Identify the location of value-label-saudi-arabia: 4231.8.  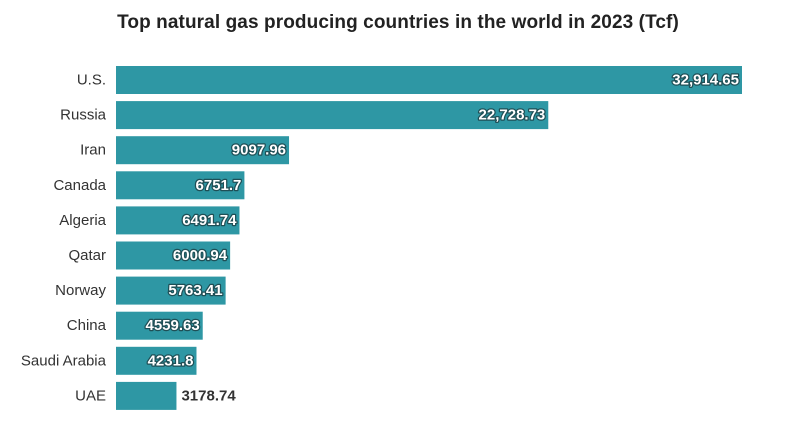
(171, 360).